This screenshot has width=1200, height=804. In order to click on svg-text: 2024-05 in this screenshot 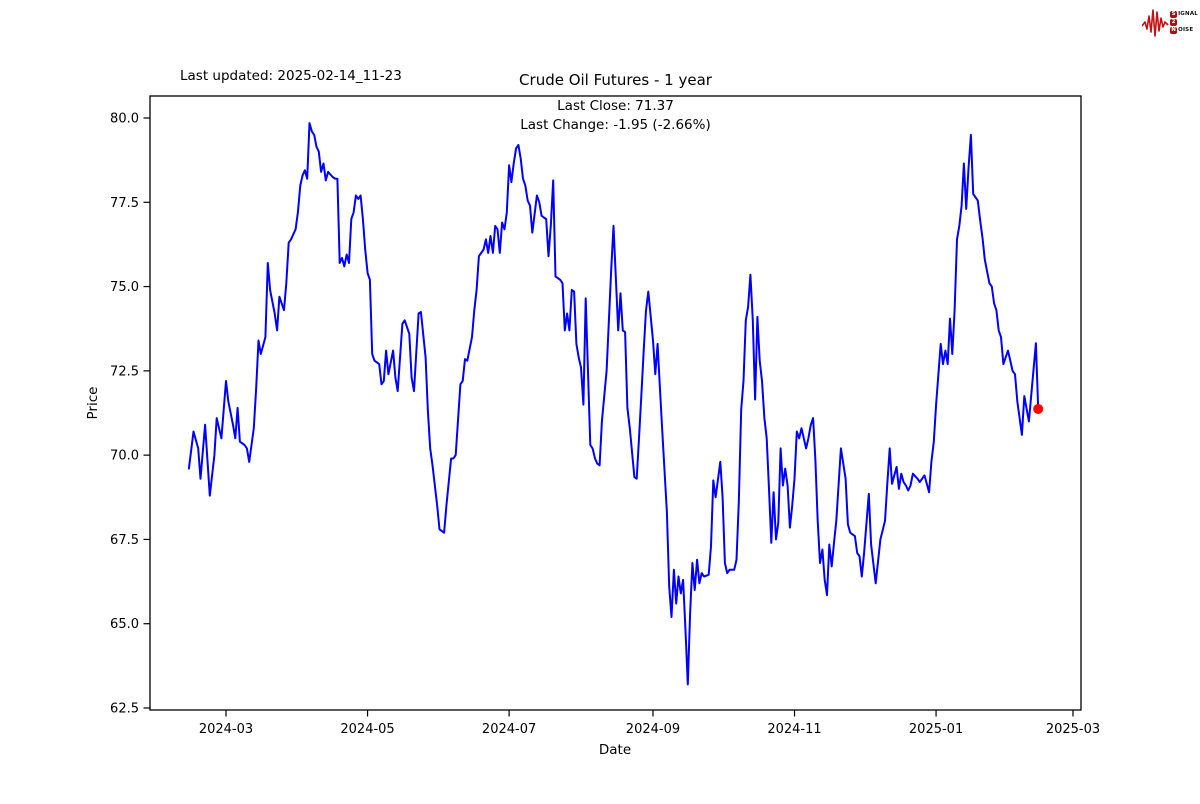, I will do `click(367, 729)`.